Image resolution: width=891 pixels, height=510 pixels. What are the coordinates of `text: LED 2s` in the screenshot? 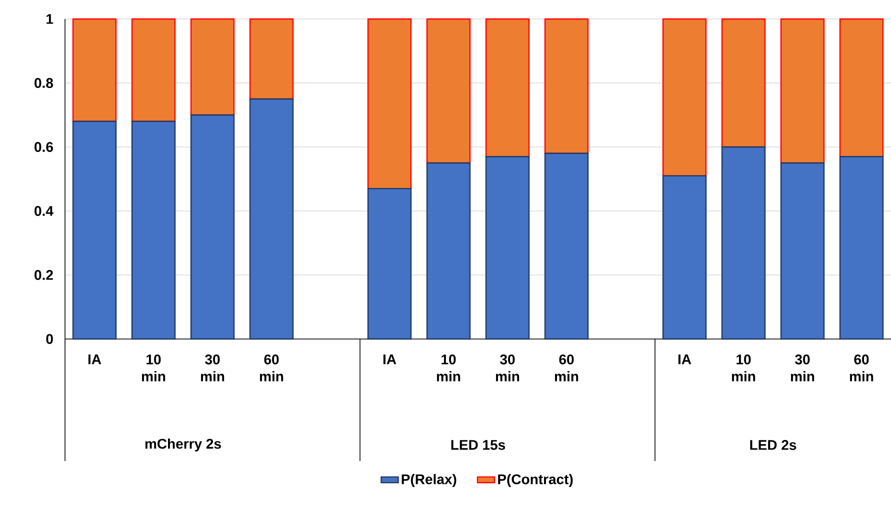 It's located at (773, 445).